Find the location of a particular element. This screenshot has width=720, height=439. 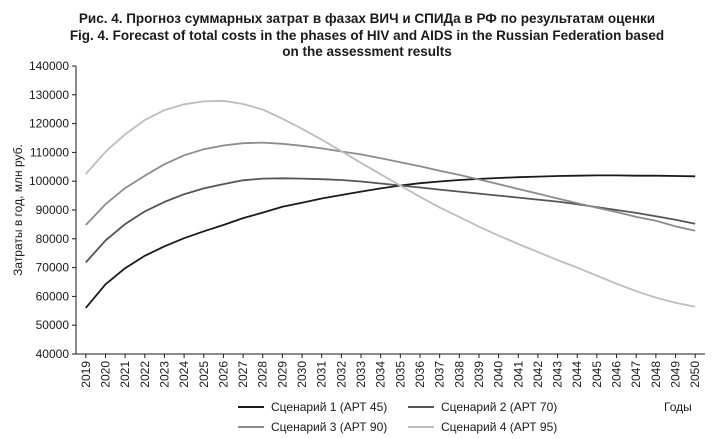

x-tick-label: 2033 is located at coordinates (361, 374).